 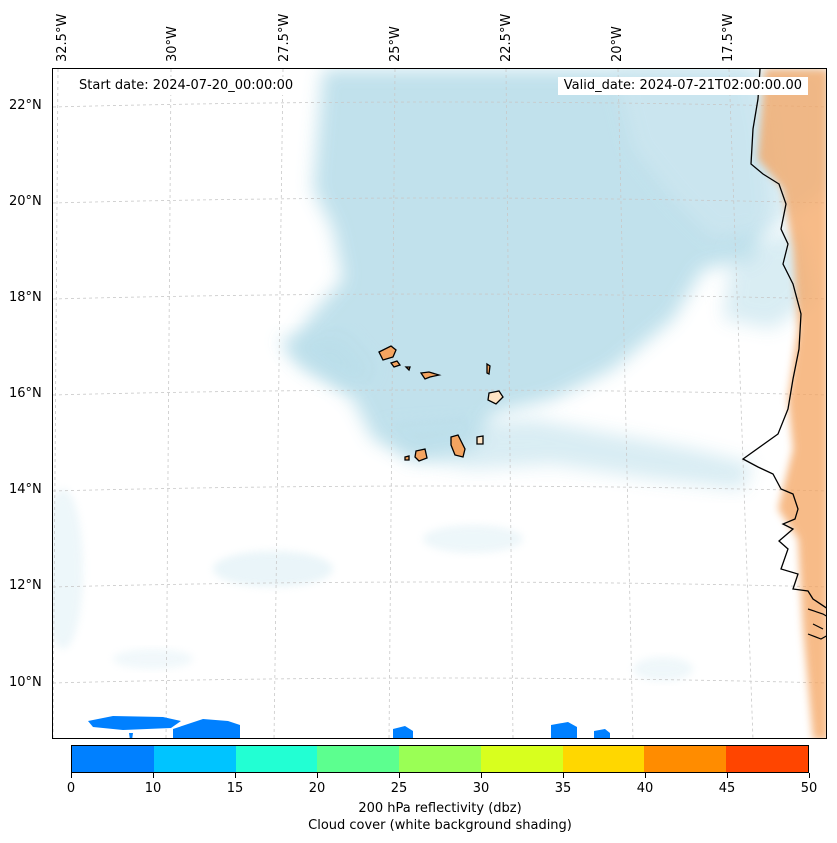 What do you see at coordinates (349, 727) in the screenshot?
I see `reflectivity-cells` at bounding box center [349, 727].